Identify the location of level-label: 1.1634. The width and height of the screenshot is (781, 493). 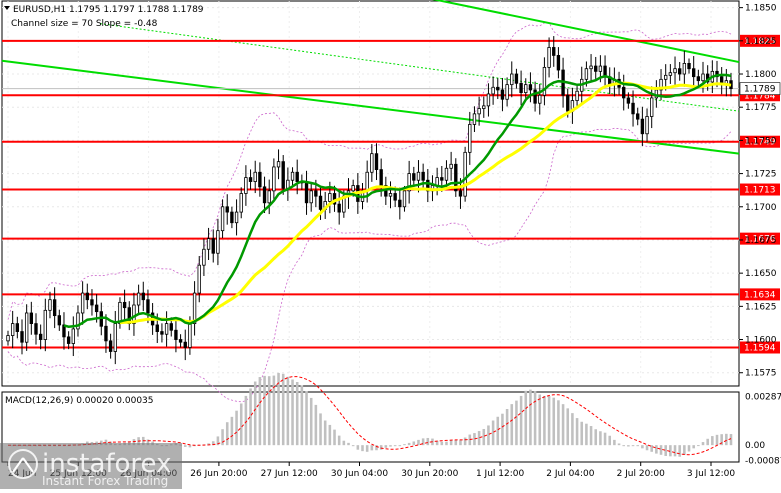
(760, 295).